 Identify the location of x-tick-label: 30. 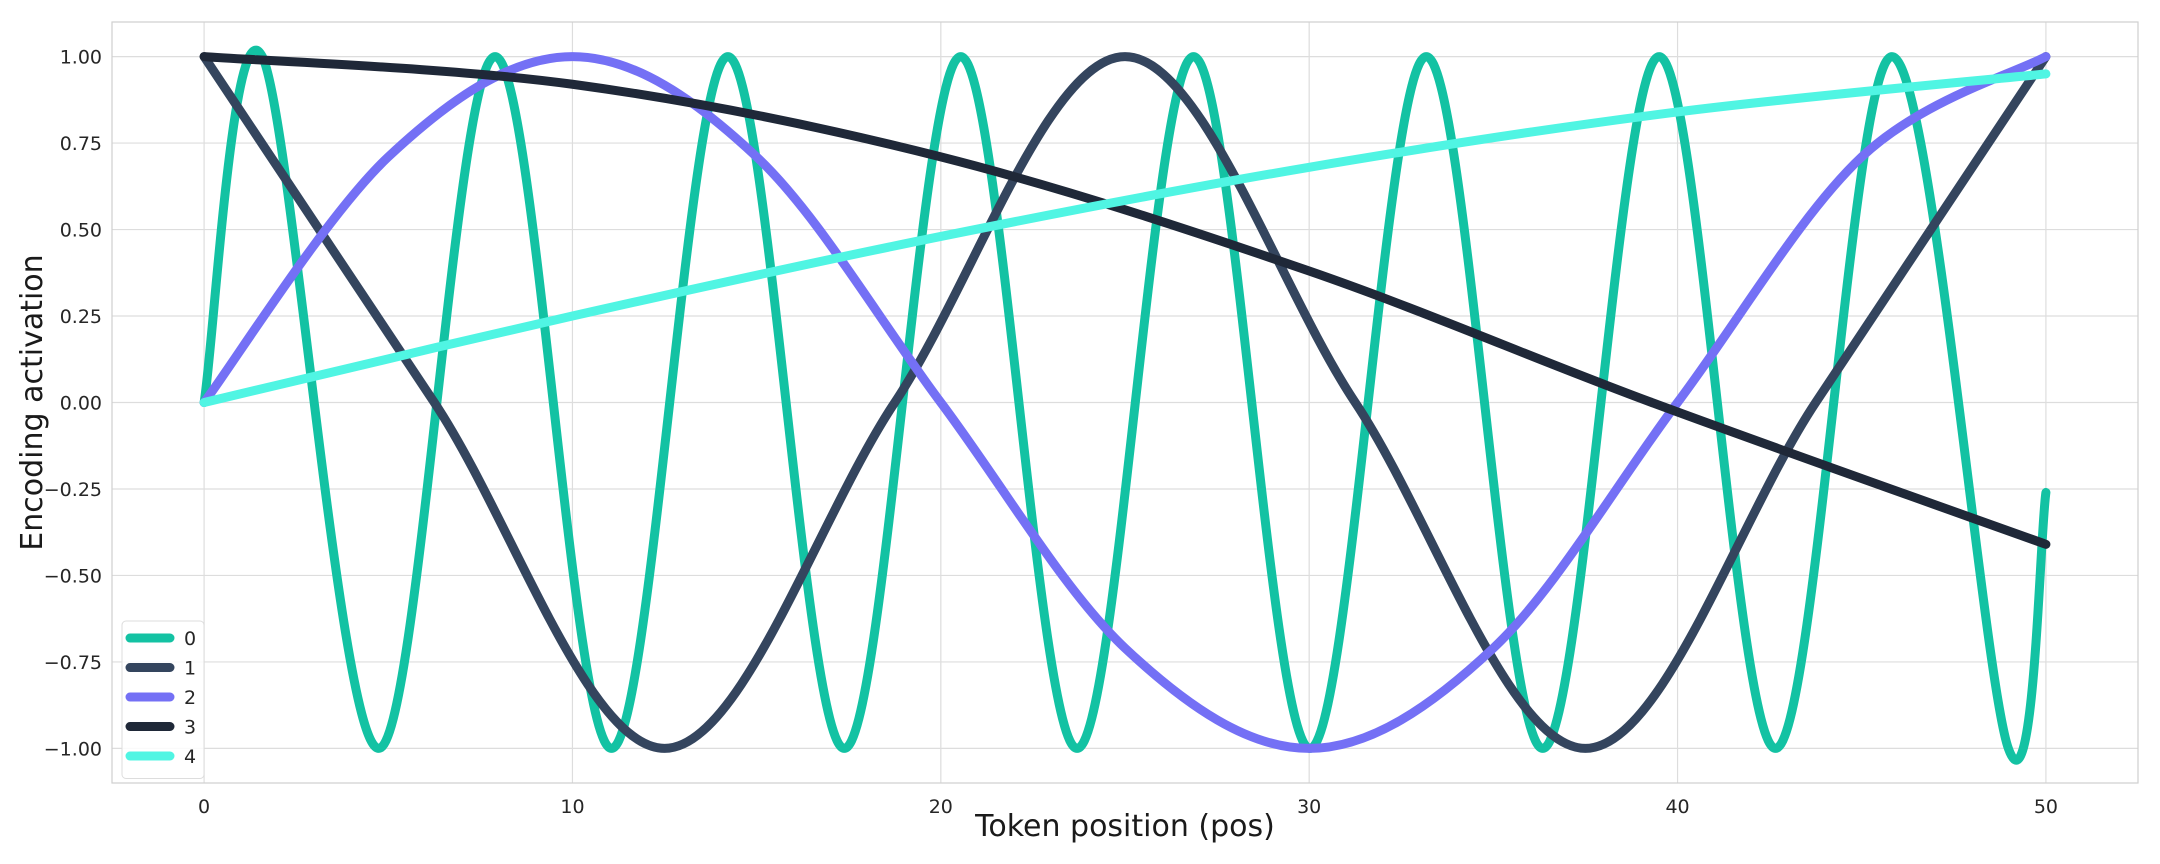
(1309, 807).